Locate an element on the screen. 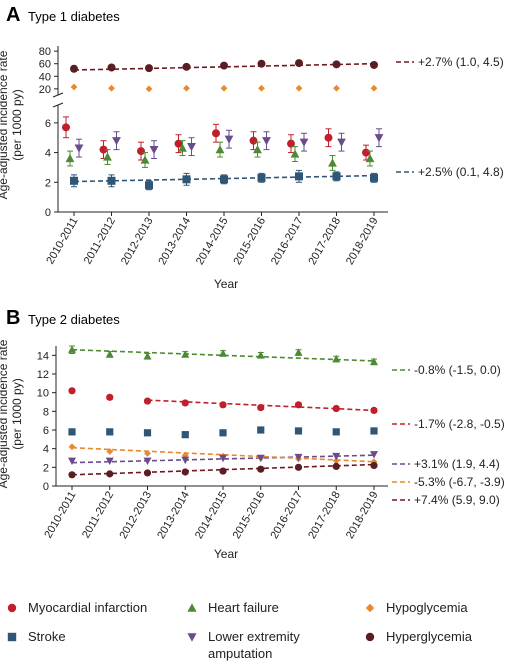  x-tick-label-a: 2010-2011 is located at coordinates (62, 241).